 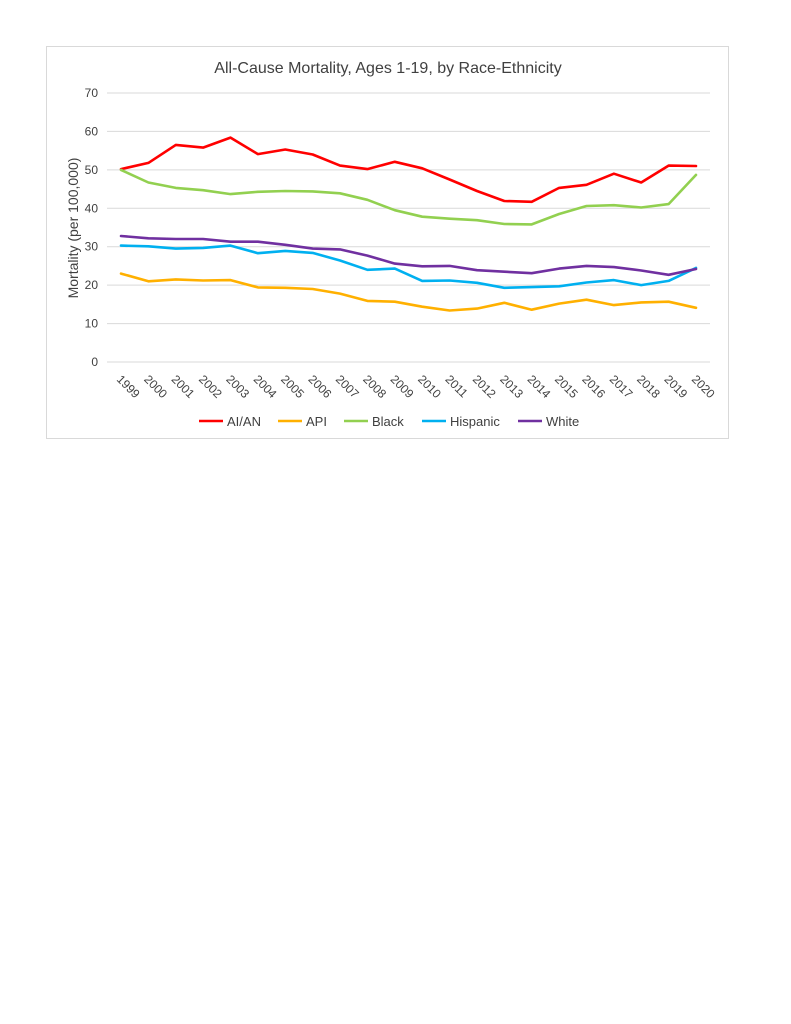 I want to click on legend-label: AI/AN, so click(x=244, y=421).